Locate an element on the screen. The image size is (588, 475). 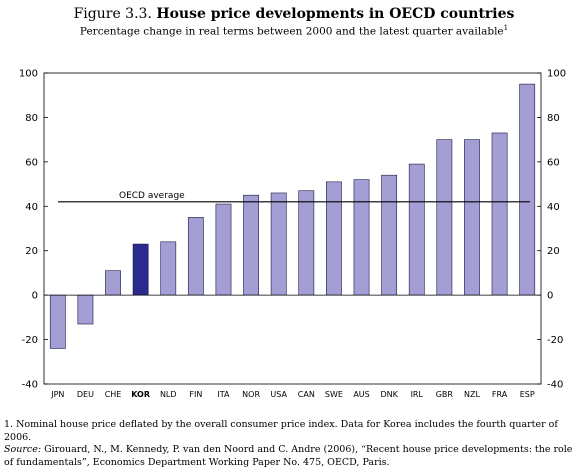
x-tick-label: DEU is located at coordinates (85, 394).